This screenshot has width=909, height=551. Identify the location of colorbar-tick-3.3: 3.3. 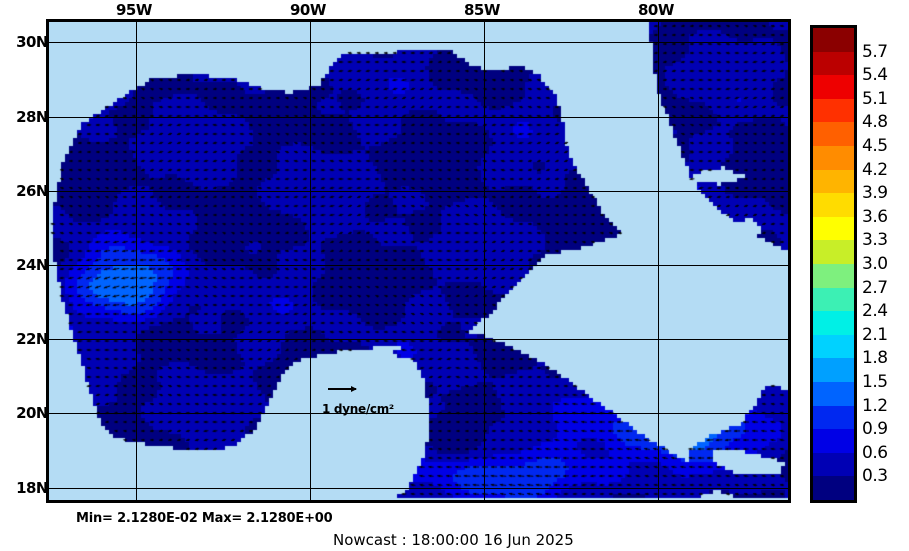
(875, 240).